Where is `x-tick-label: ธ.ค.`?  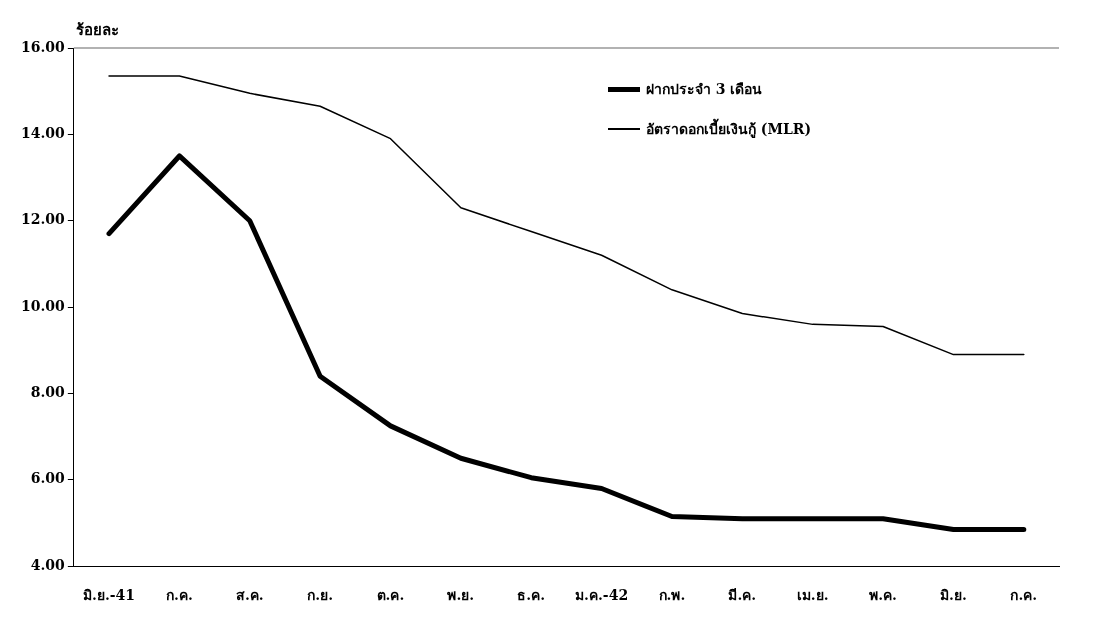 x-tick-label: ธ.ค. is located at coordinates (531, 595).